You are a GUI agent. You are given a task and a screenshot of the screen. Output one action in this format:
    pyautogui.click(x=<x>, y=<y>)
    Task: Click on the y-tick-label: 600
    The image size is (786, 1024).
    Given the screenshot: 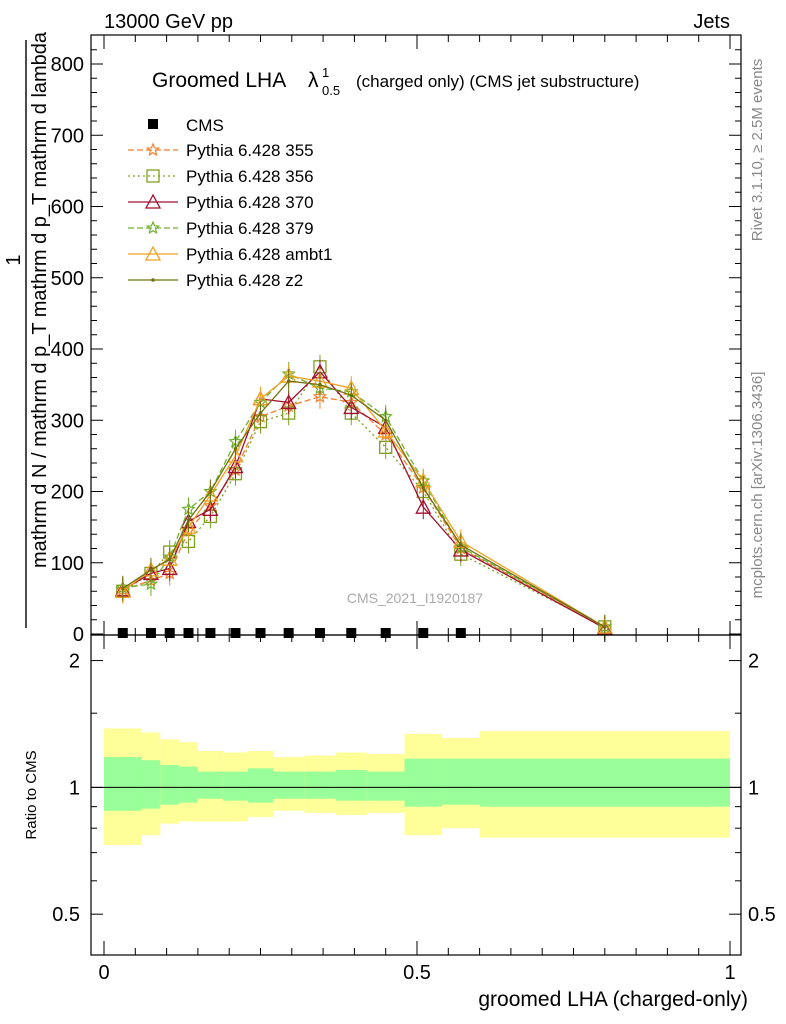 What is the action you would take?
    pyautogui.click(x=67, y=208)
    